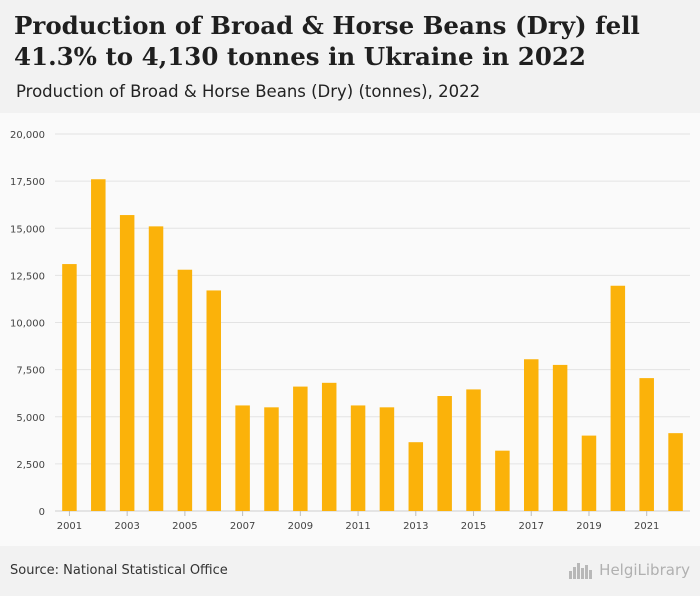 This screenshot has height=596, width=700. Describe the element at coordinates (300, 526) in the screenshot. I see `x-tick-label: 2009` at that location.